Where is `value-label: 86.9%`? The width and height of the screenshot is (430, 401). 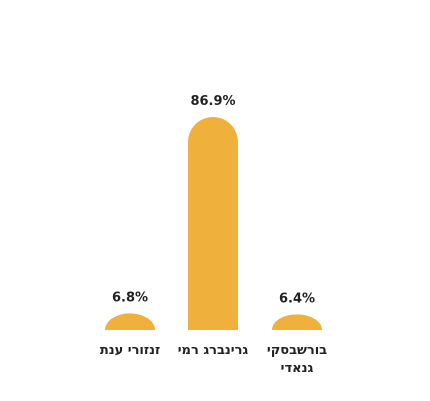
value-label: 86.9% is located at coordinates (212, 101).